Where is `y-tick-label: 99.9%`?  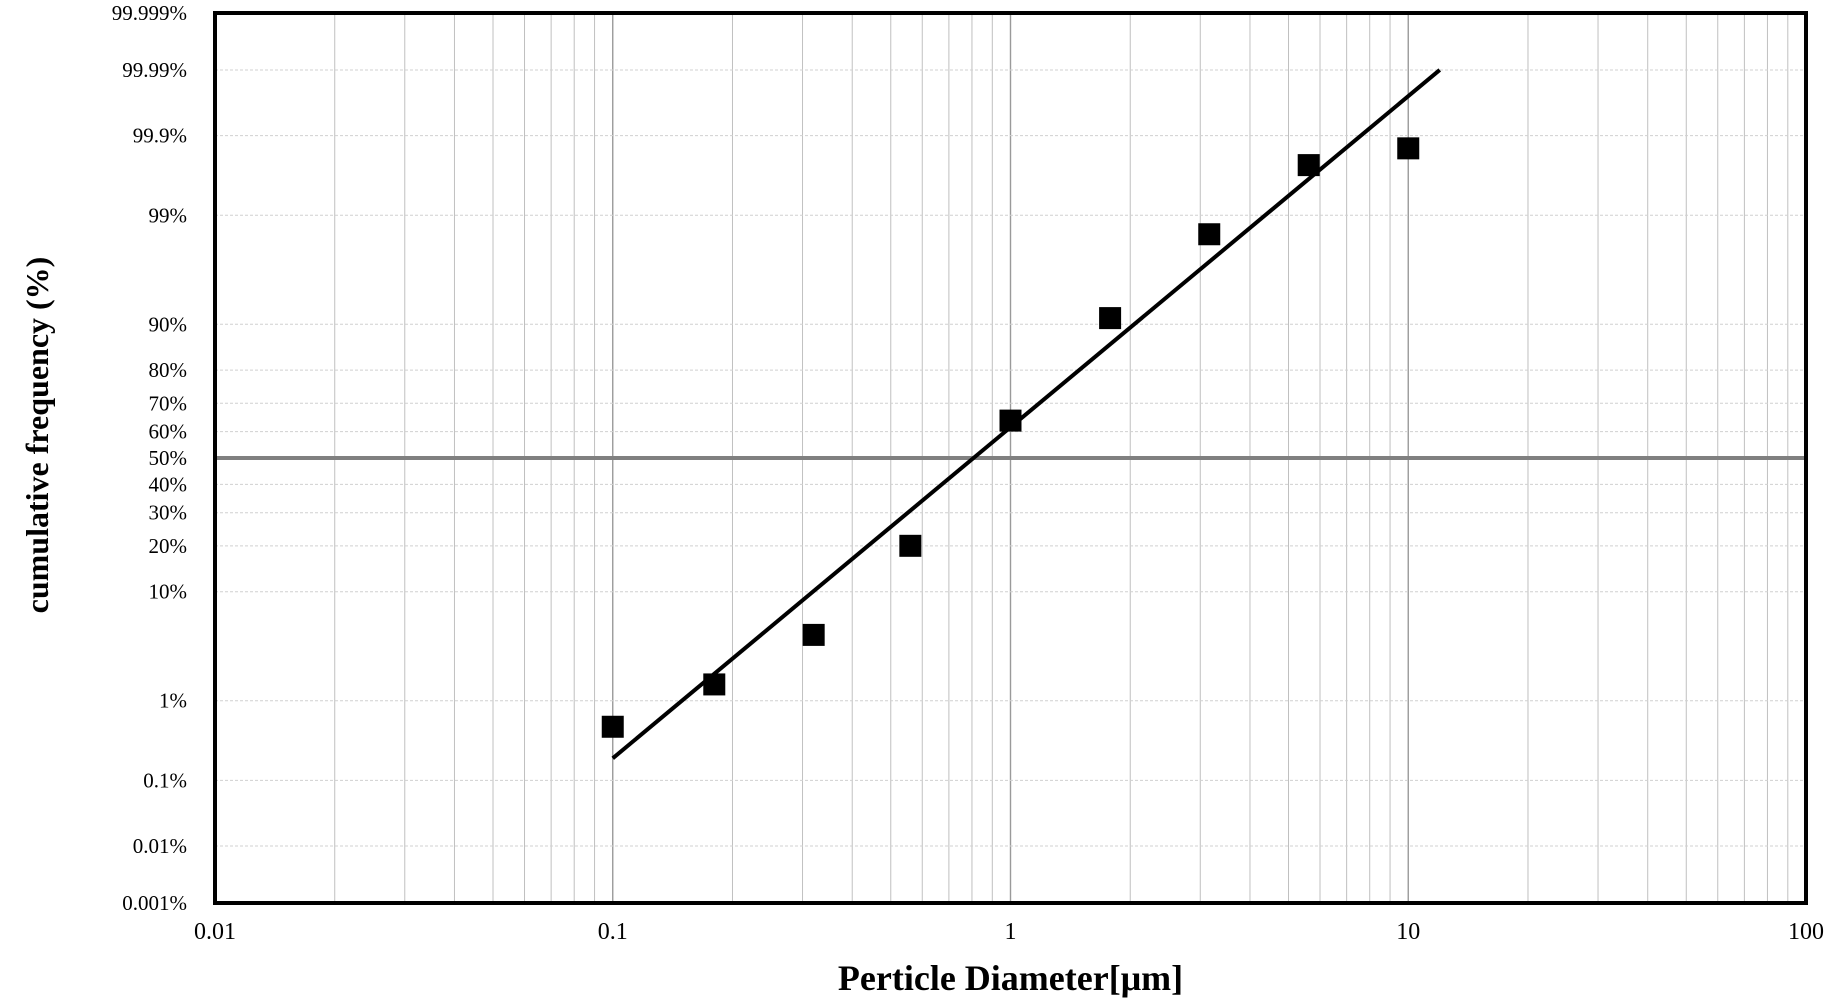 y-tick-label: 99.9% is located at coordinates (160, 136).